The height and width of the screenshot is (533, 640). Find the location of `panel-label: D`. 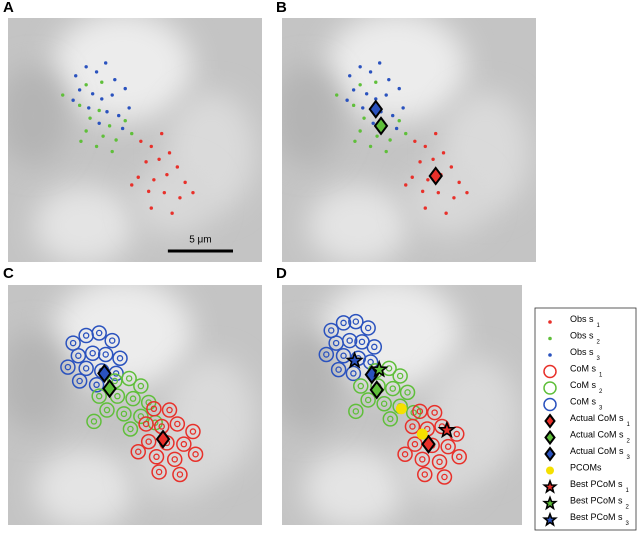

panel-label: D is located at coordinates (281, 273).